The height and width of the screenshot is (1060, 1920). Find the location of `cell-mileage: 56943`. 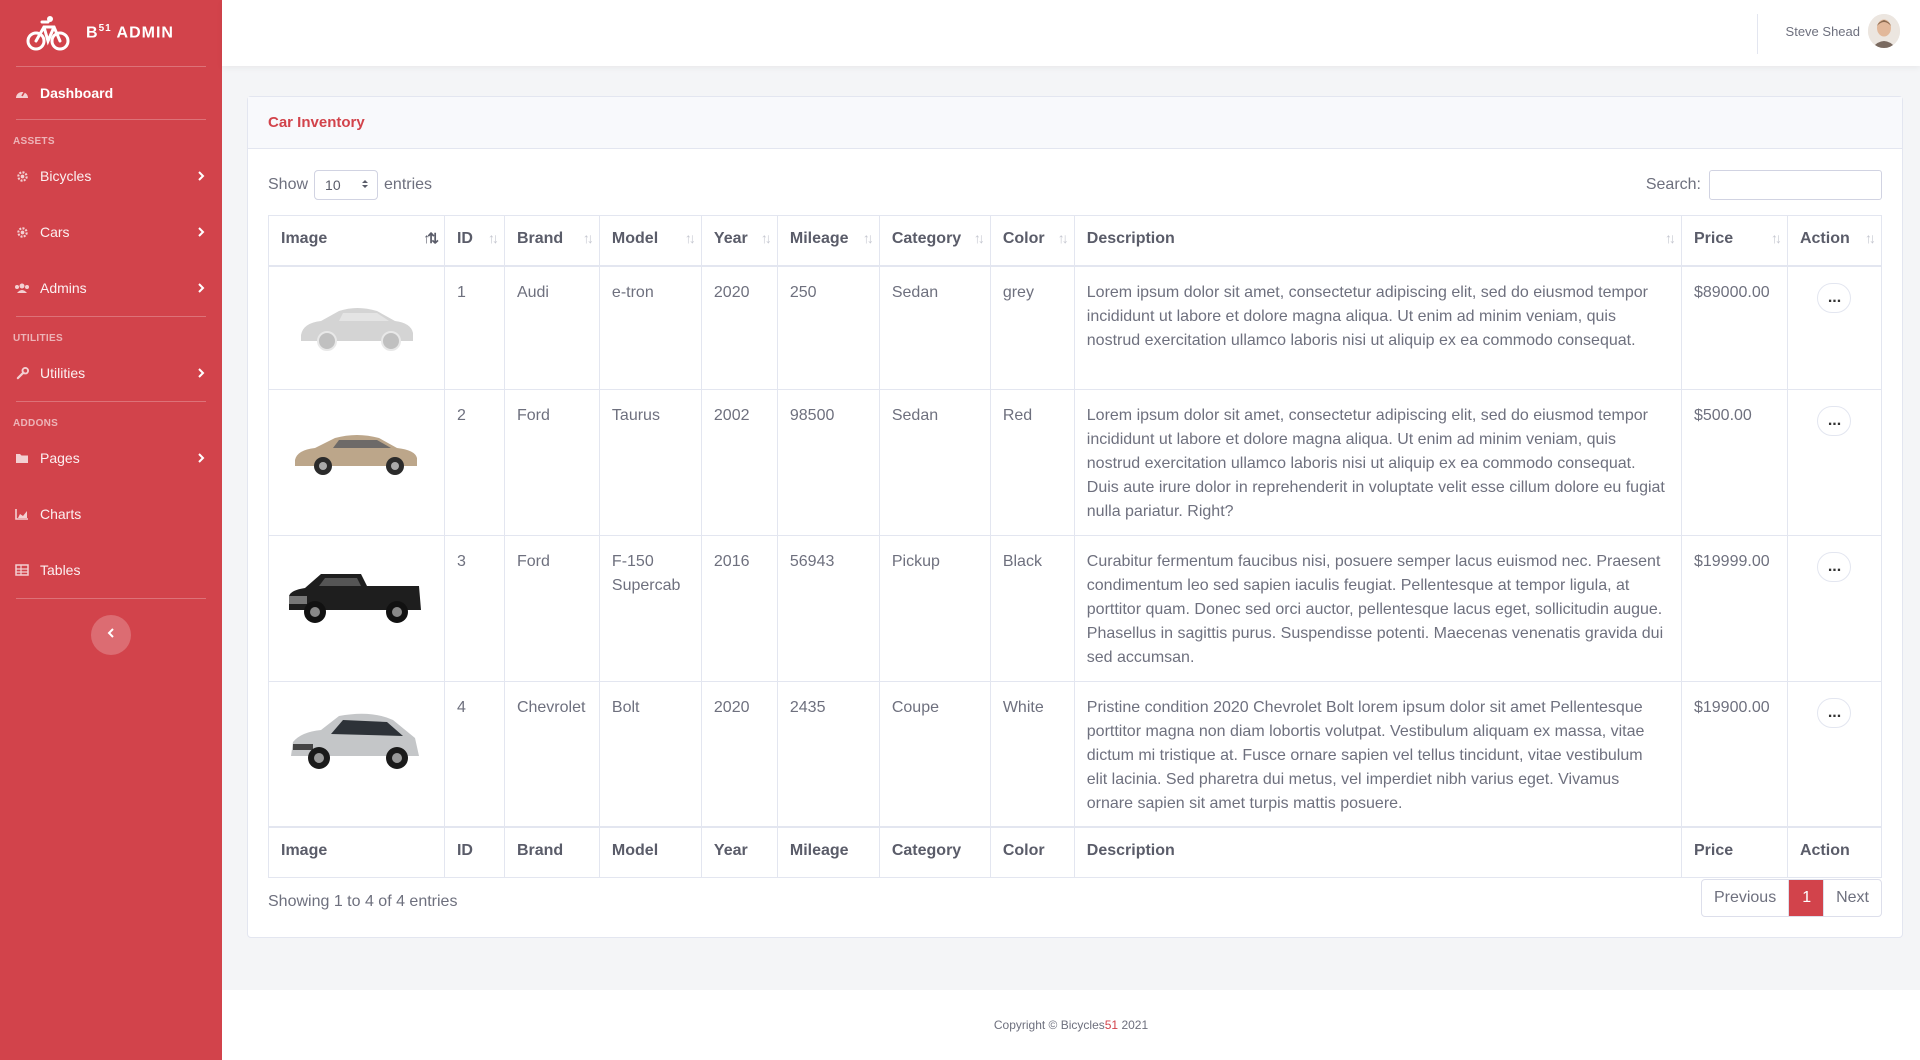

cell-mileage: 56943 is located at coordinates (828, 608).